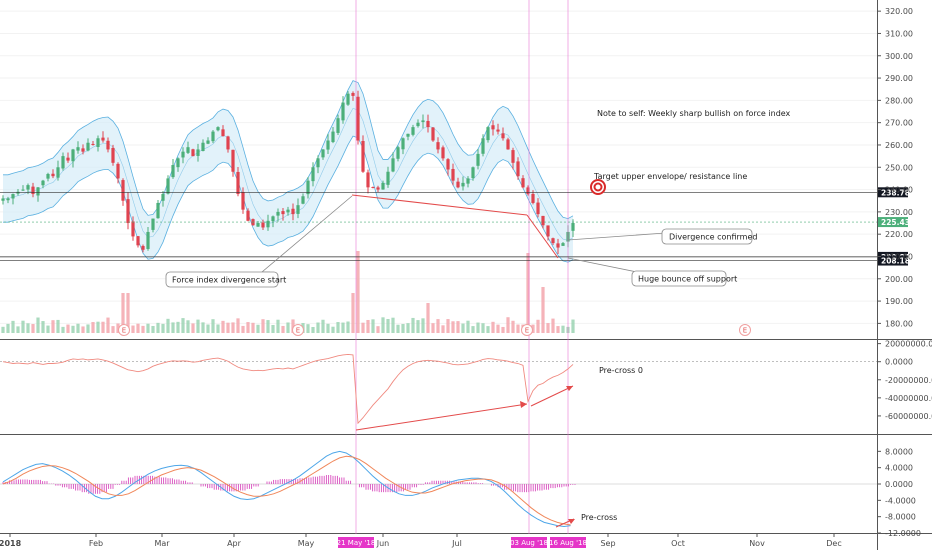  Describe the element at coordinates (713, 237) in the screenshot. I see `svg-text: Divergence confirmed` at that location.